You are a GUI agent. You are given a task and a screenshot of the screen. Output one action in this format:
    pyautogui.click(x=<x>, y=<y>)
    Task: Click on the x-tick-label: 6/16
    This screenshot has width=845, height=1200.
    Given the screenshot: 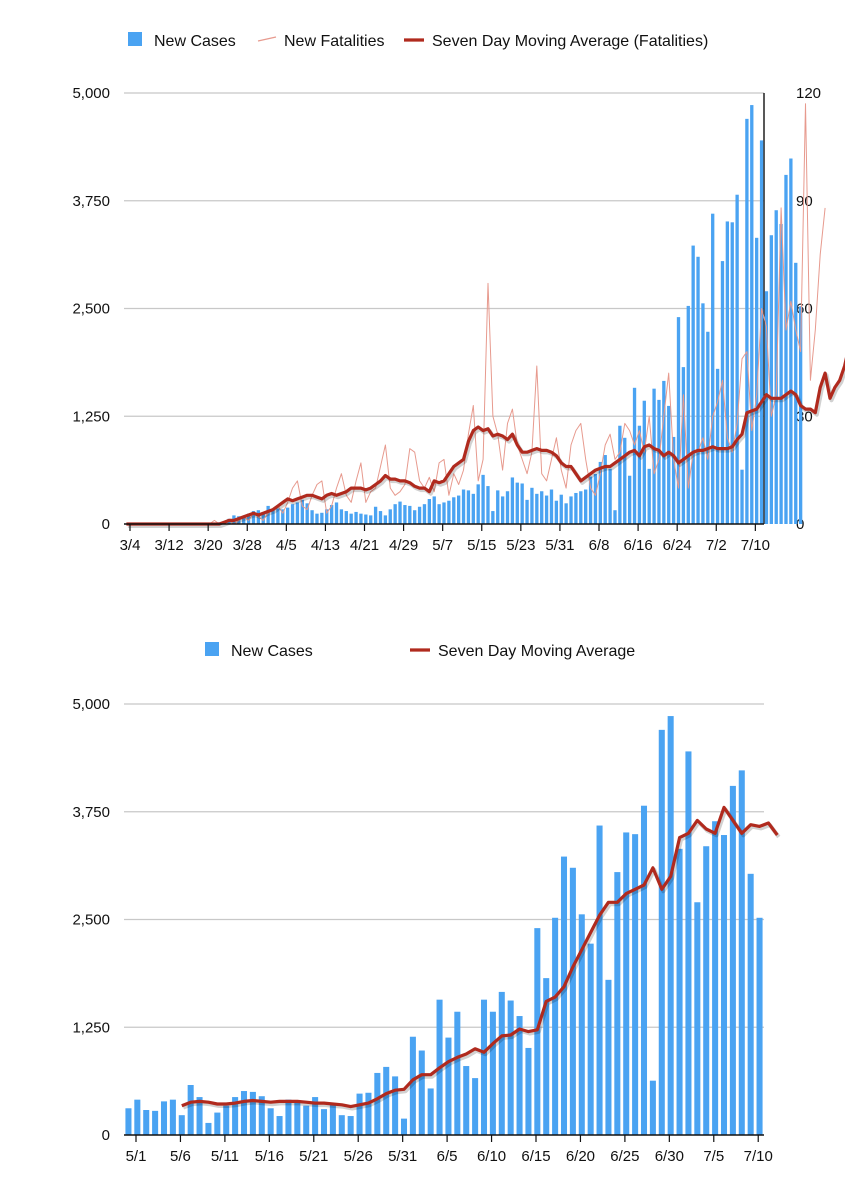 What is the action you would take?
    pyautogui.click(x=637, y=545)
    